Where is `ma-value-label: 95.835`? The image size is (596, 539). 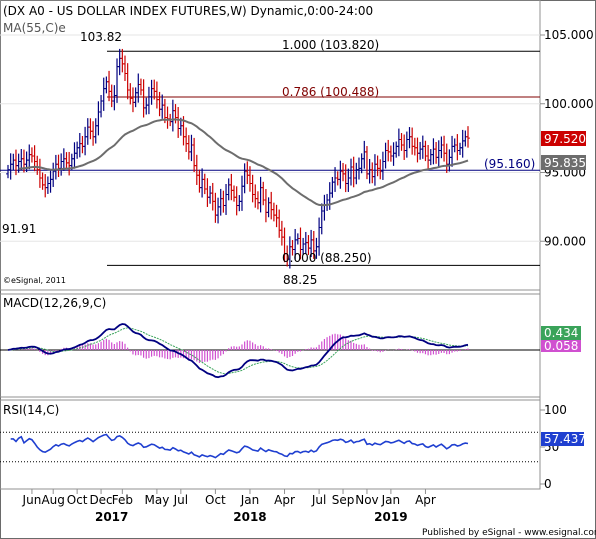
ma-value-label: 95.835 is located at coordinates (565, 163).